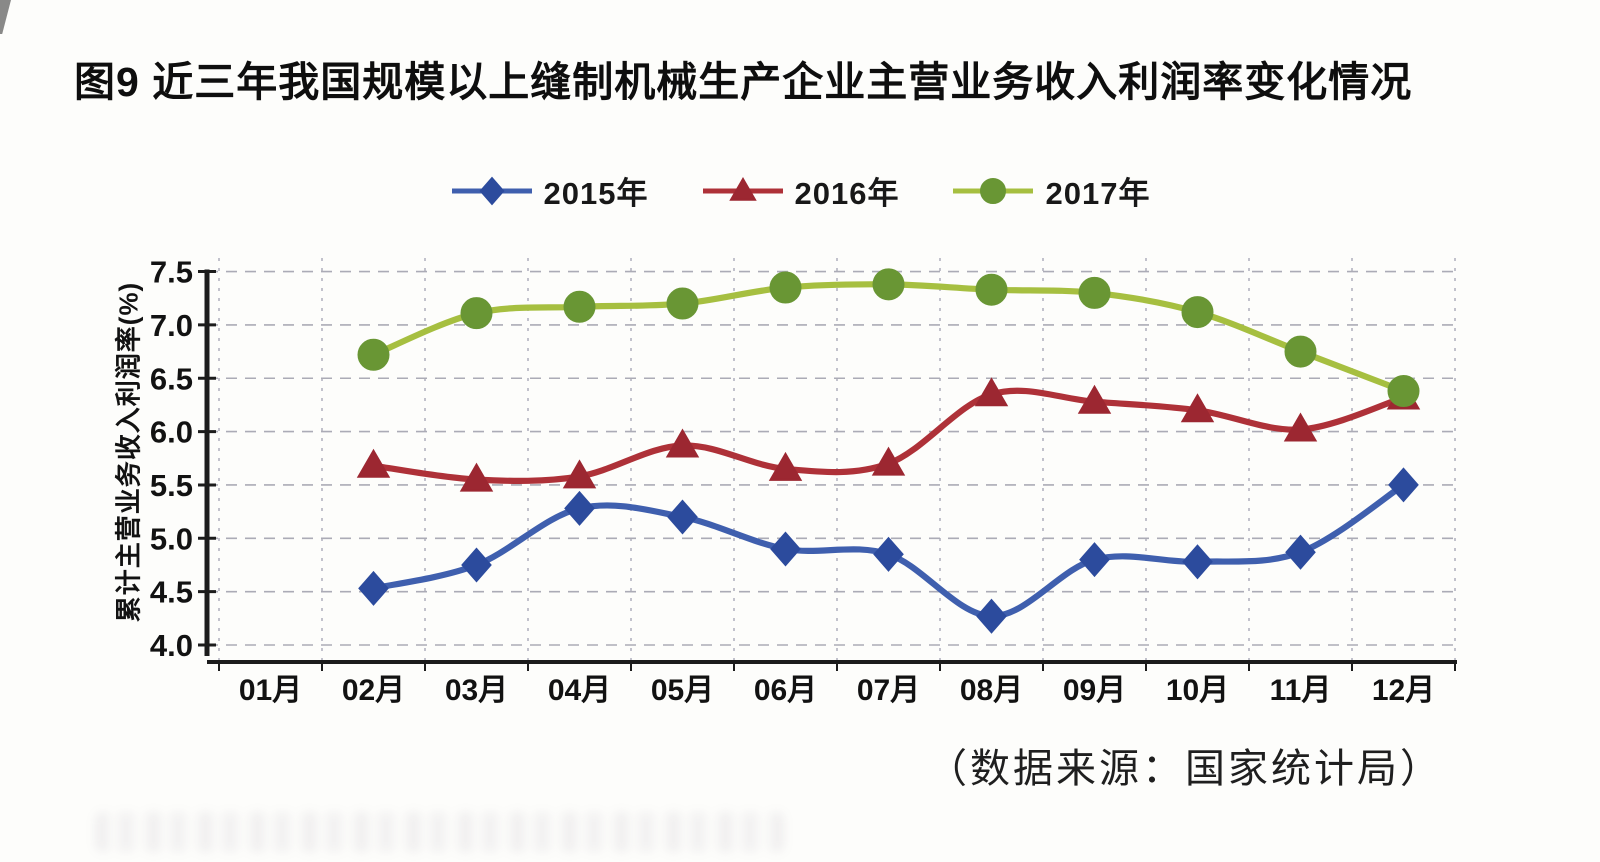 Image resolution: width=1600 pixels, height=862 pixels. Describe the element at coordinates (5, 17) in the screenshot. I see `scan-corner-artifact` at that location.